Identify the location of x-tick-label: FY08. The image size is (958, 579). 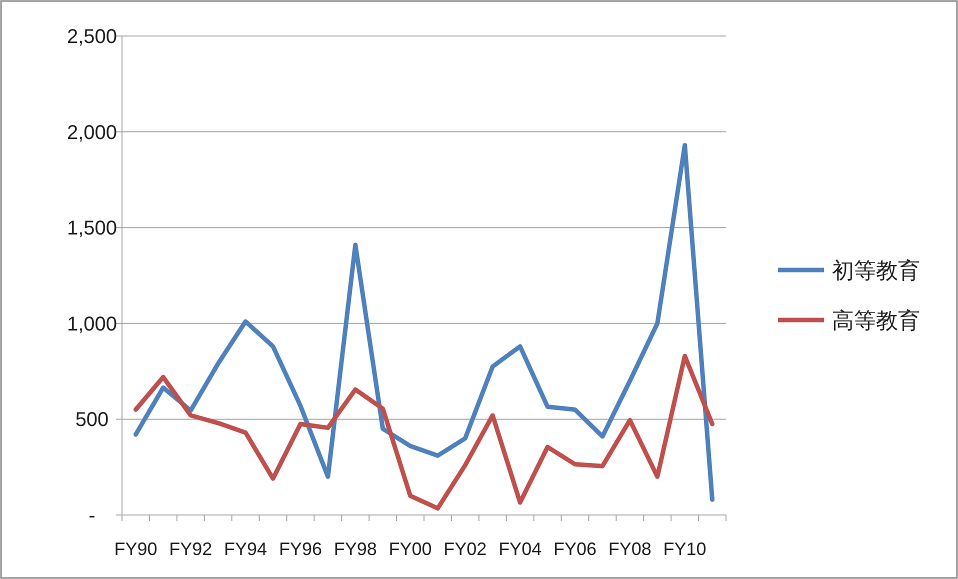
(630, 549).